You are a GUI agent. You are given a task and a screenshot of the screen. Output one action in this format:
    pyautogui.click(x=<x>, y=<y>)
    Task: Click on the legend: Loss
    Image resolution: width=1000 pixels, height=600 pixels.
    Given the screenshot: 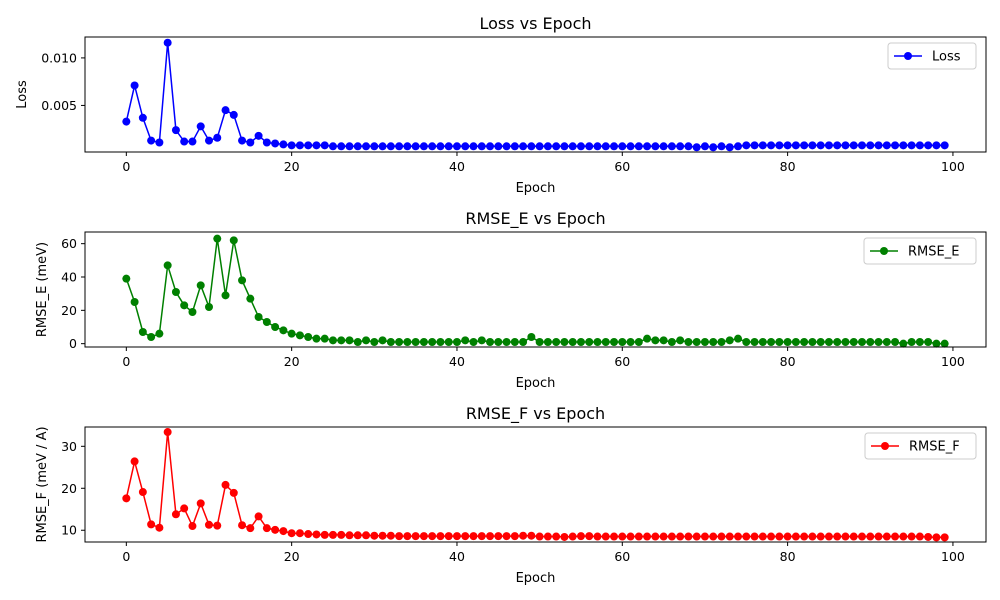 What is the action you would take?
    pyautogui.click(x=932, y=56)
    